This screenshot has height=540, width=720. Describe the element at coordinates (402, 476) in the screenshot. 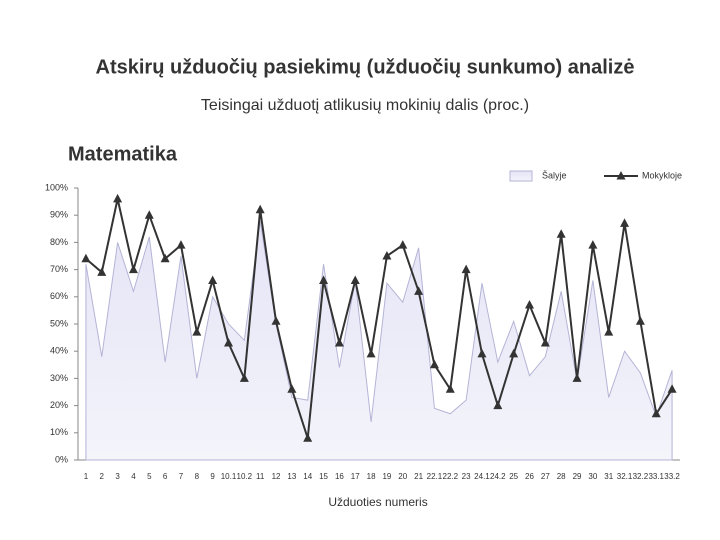

I see `x-tick-label: 20` at that location.